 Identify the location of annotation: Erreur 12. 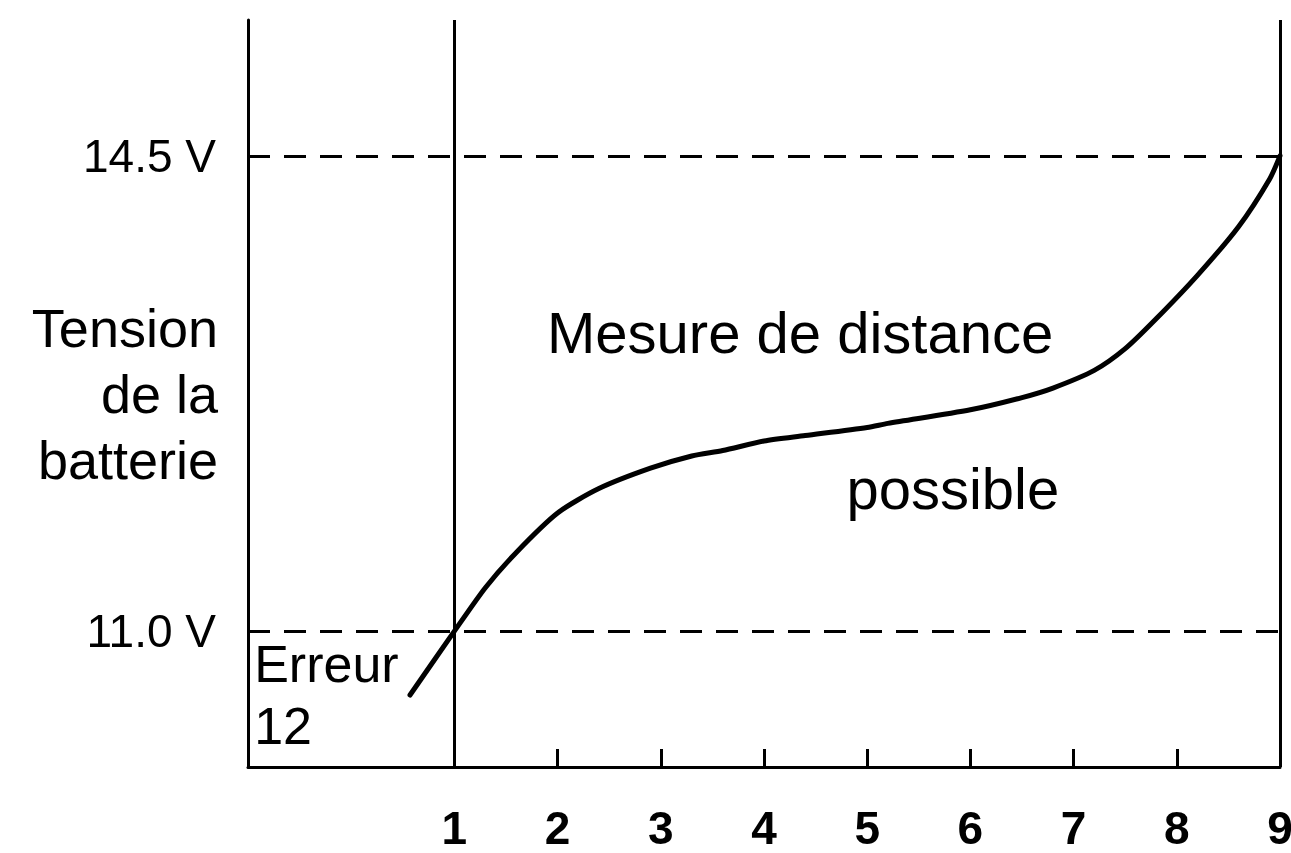
(326, 695).